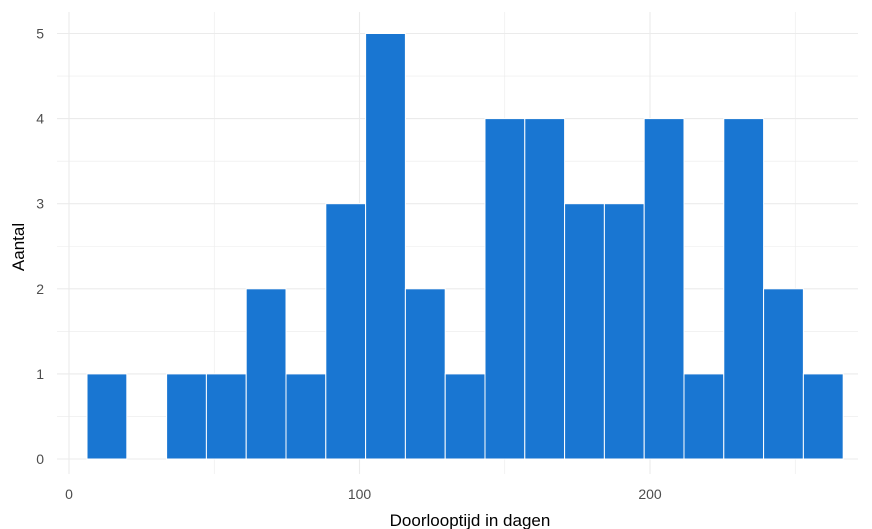  I want to click on x-tick-label: 0, so click(69, 494).